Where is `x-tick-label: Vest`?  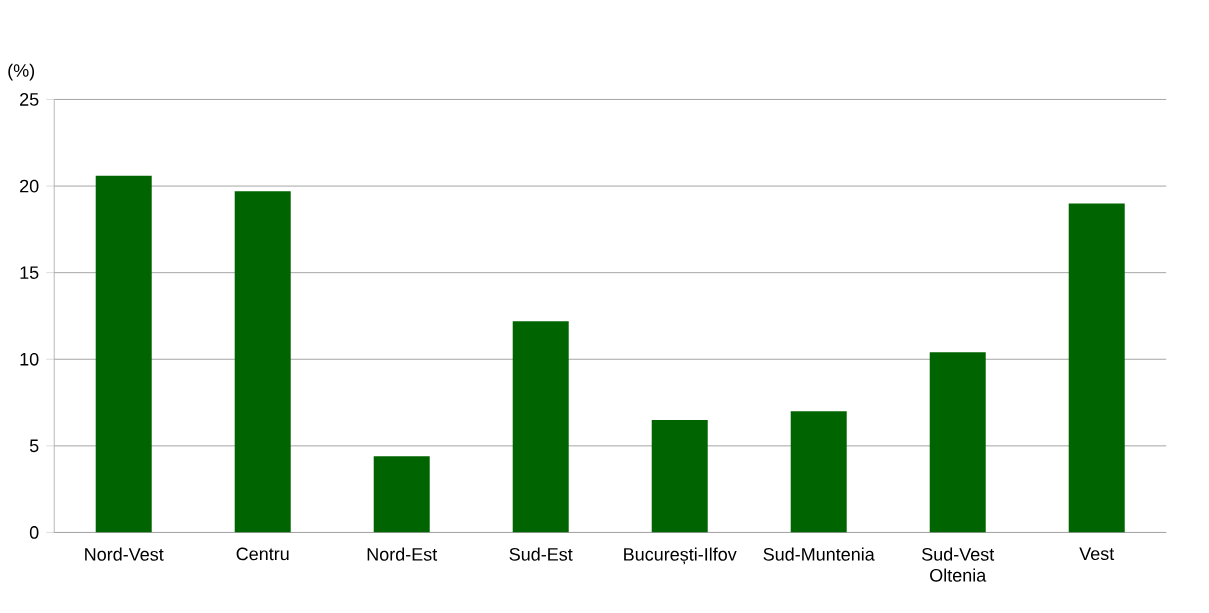
x-tick-label: Vest is located at coordinates (1097, 554).